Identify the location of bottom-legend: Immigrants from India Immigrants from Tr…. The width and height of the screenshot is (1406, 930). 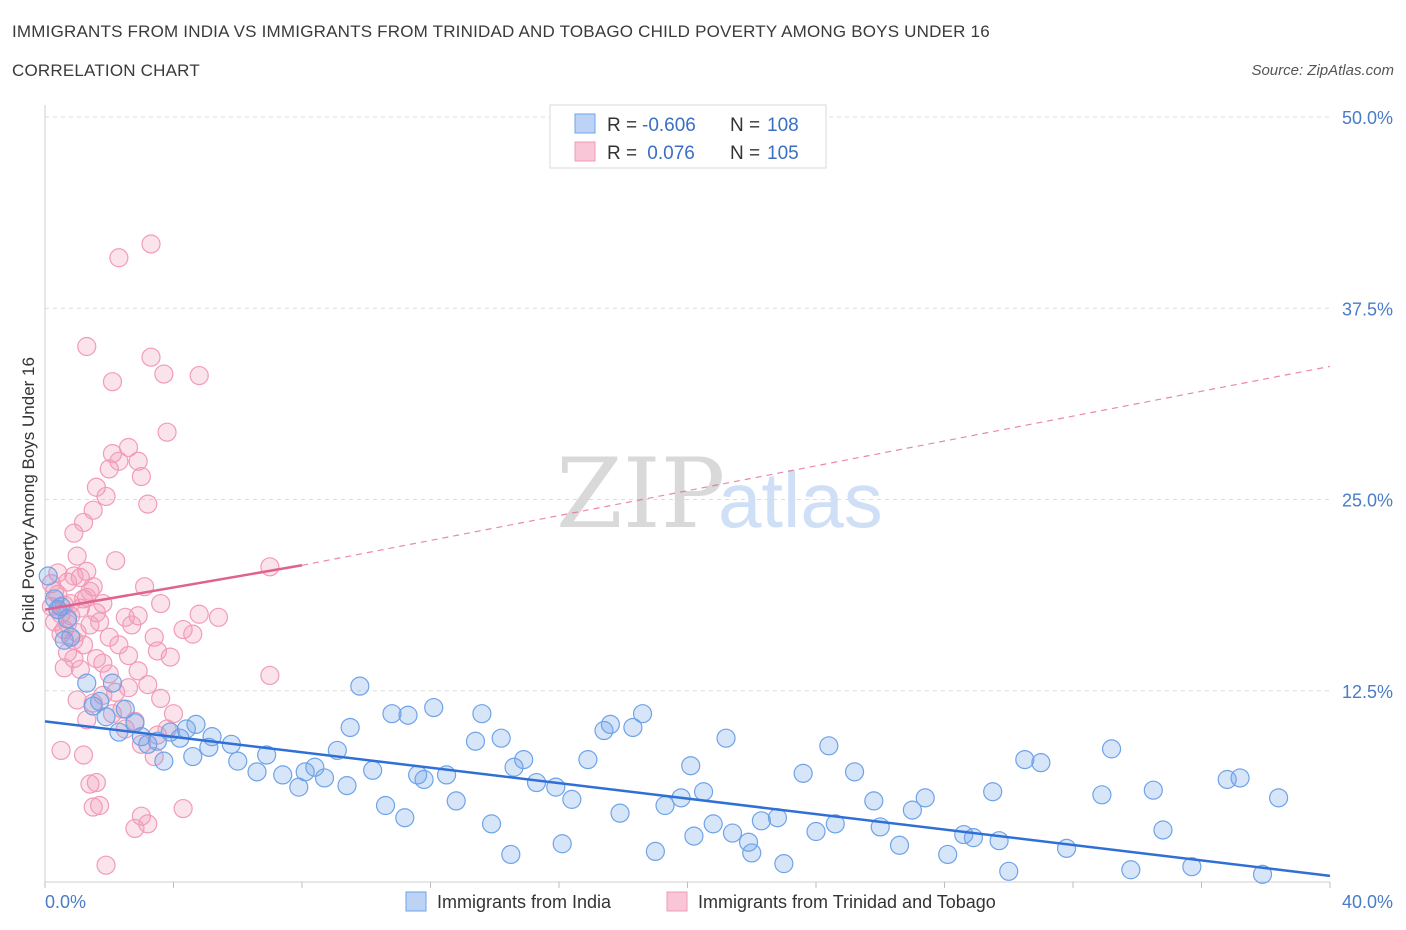
(700, 901).